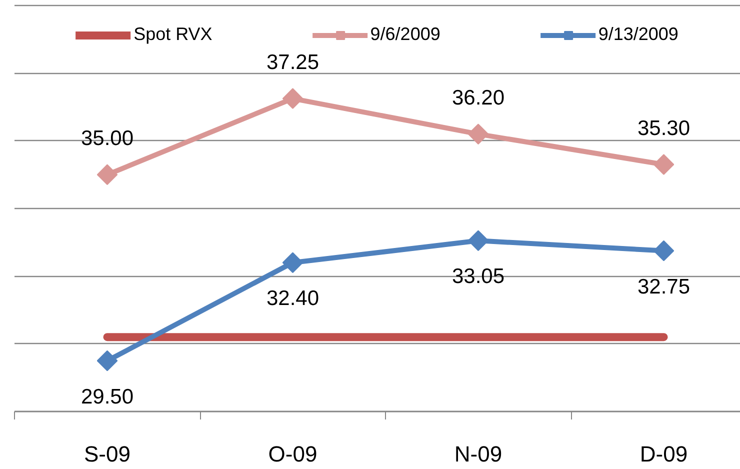 The height and width of the screenshot is (469, 740). Describe the element at coordinates (478, 98) in the screenshot. I see `data-label: 36.20` at that location.